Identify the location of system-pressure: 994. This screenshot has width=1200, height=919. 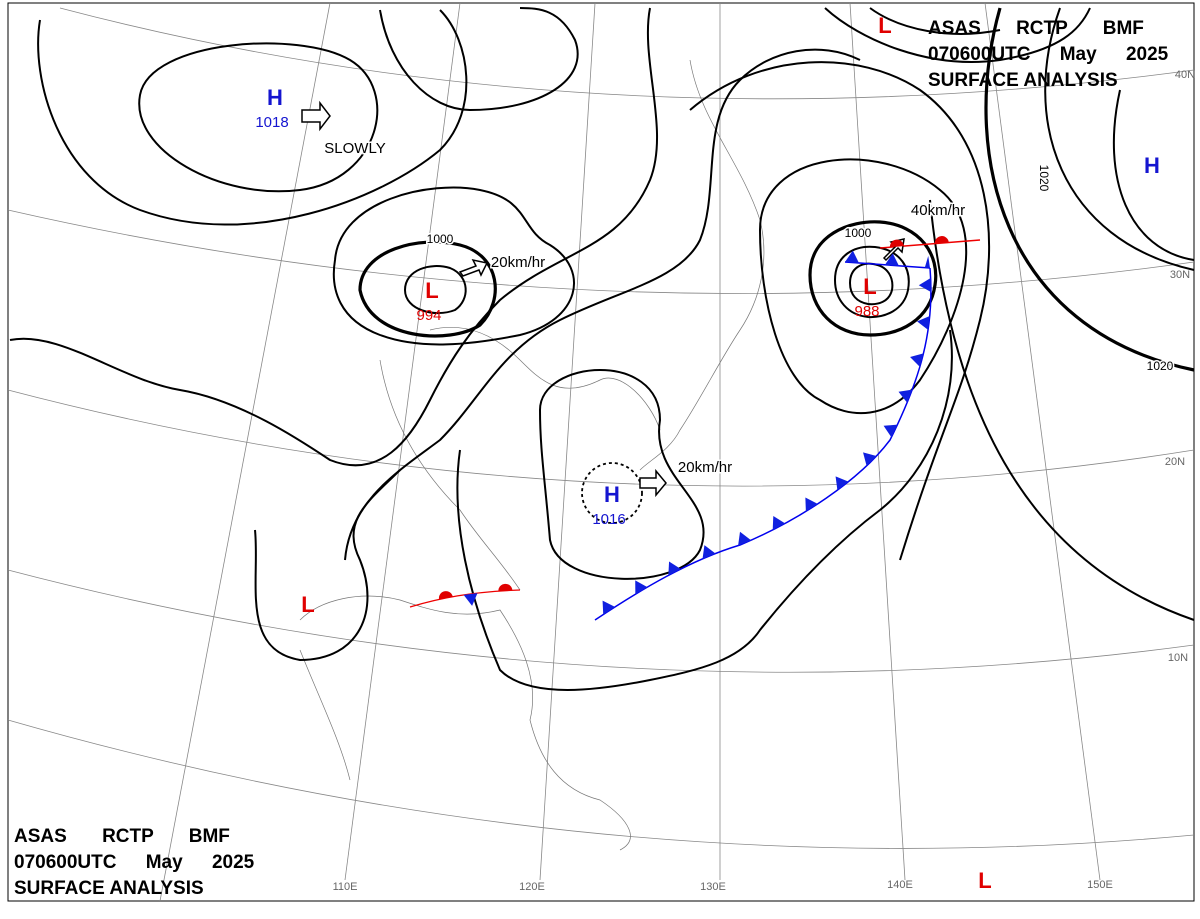
(428, 315).